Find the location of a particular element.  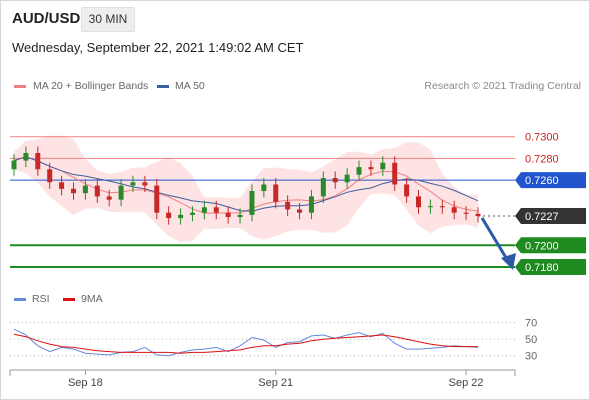

rsi-line is located at coordinates (246, 342).